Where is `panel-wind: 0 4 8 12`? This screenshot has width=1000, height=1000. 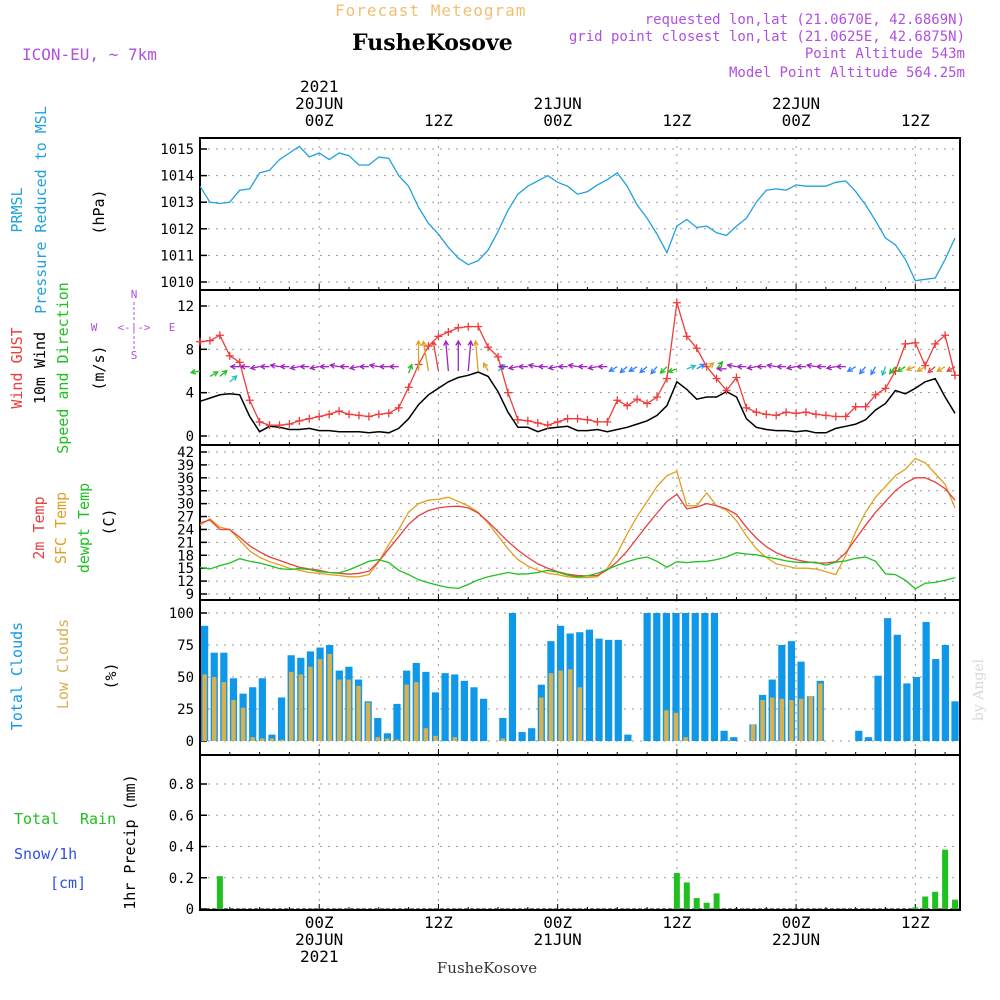 panel-wind: 0 4 8 12 is located at coordinates (569, 367).